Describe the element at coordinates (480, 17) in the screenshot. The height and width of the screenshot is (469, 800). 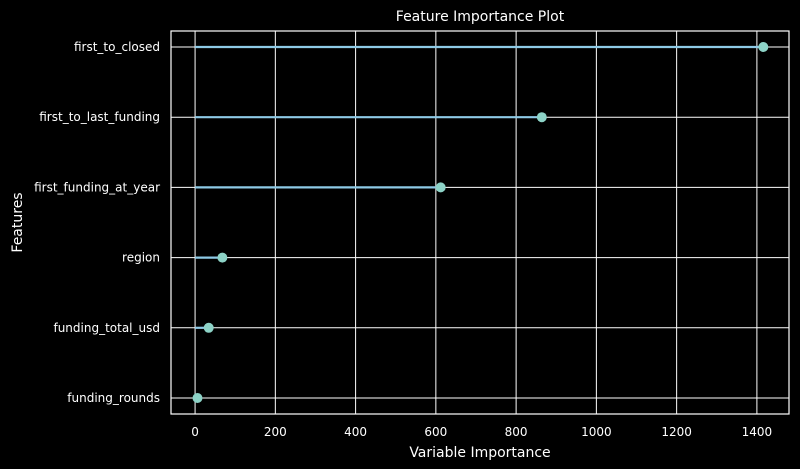
I see `chart-title: Feature Importance Plot` at that location.